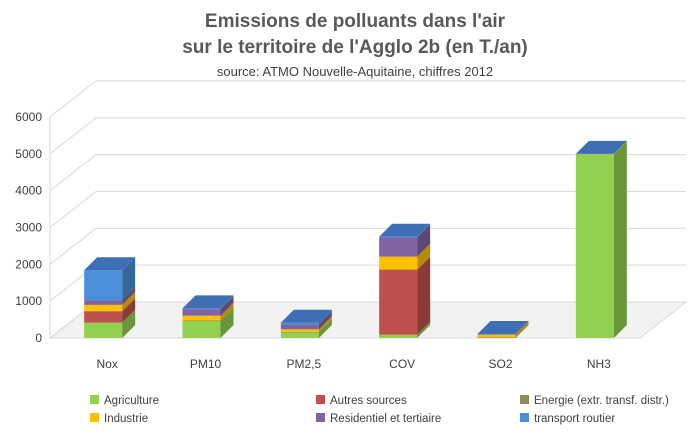 This screenshot has width=700, height=433. What do you see at coordinates (355, 21) in the screenshot?
I see `chart-title: Emissions de polluants dans l'air` at bounding box center [355, 21].